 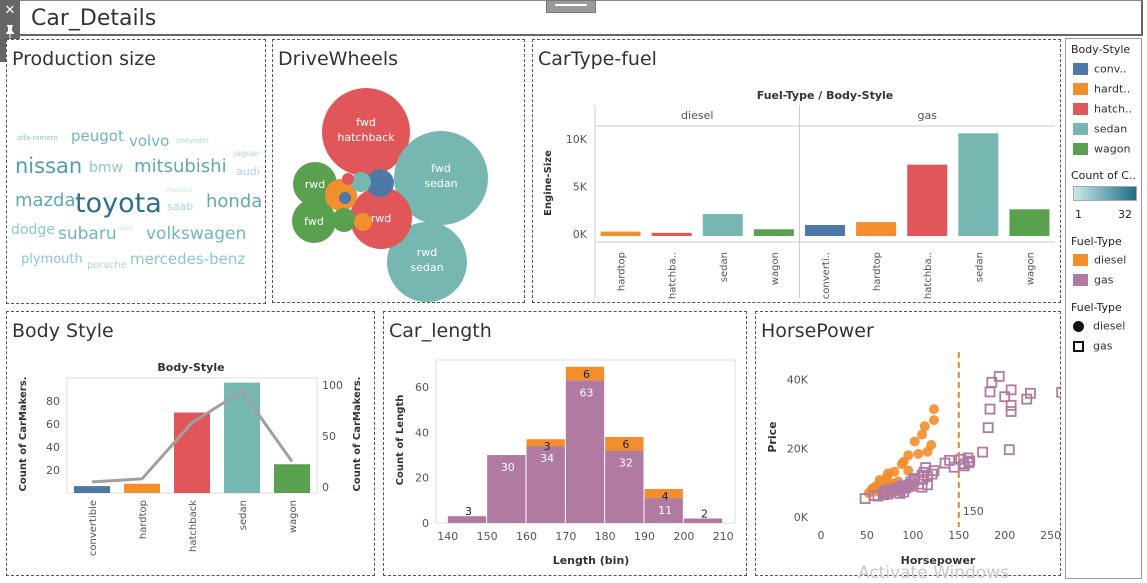 I want to click on bubble-fwd-hatchback: fwd hatchback, so click(x=366, y=132).